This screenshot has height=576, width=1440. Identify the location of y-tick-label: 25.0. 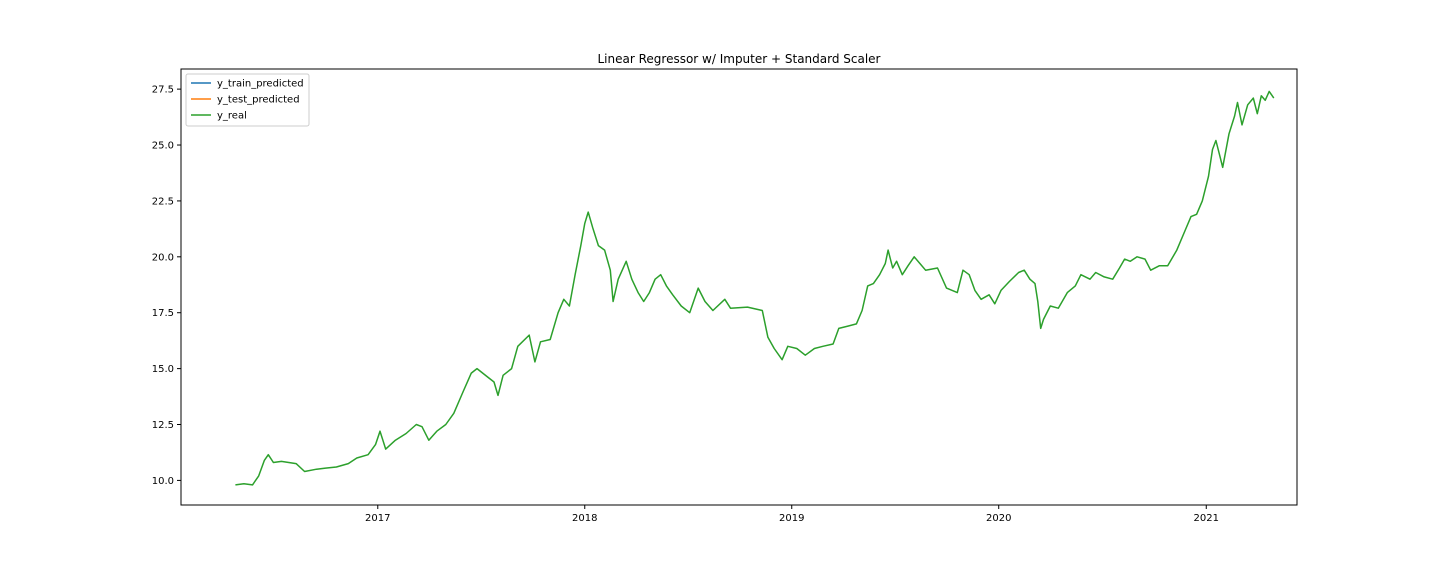
(163, 146).